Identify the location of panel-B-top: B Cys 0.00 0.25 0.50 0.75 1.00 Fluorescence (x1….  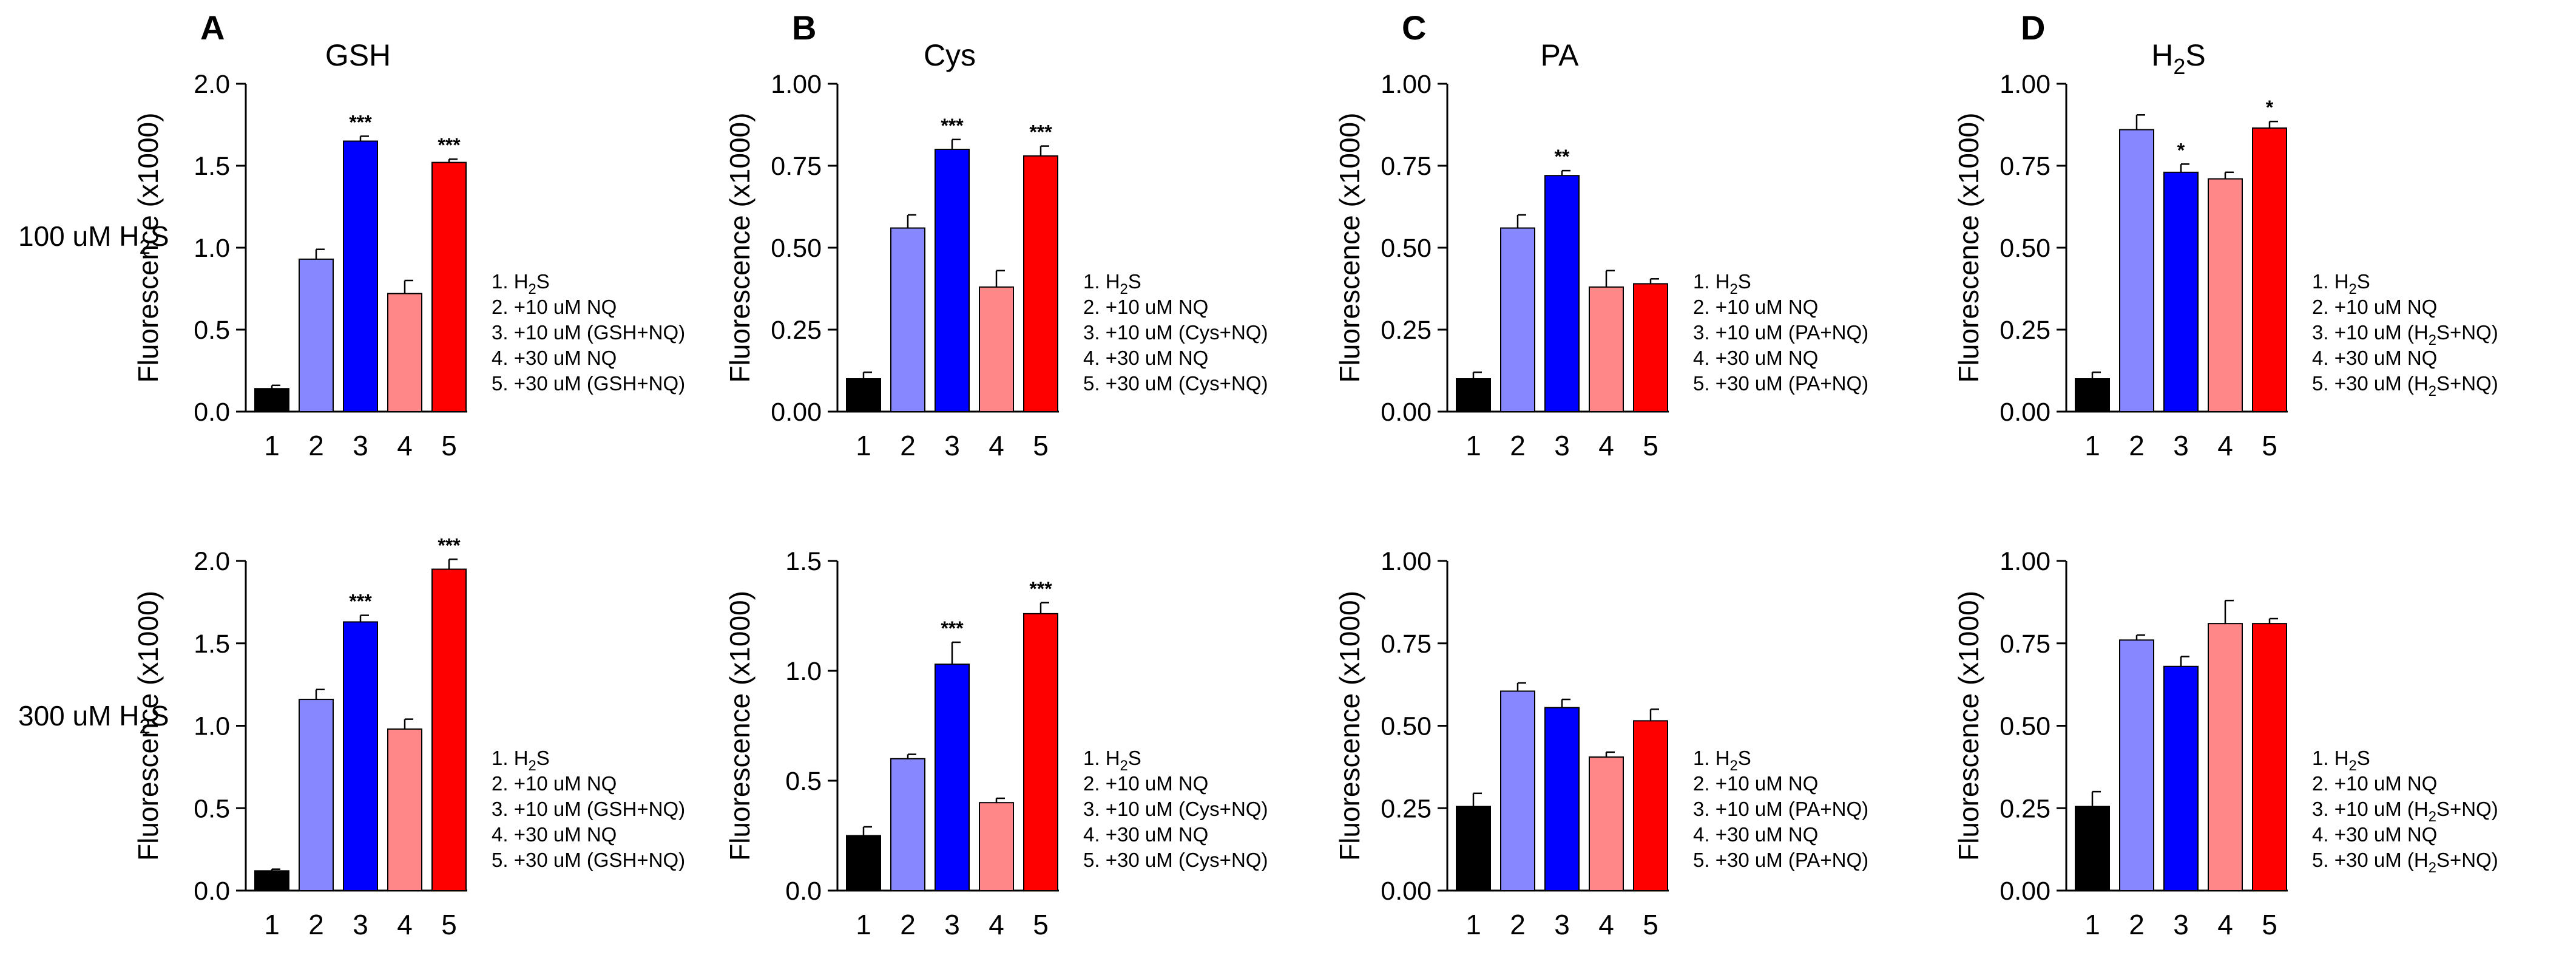
(996, 234).